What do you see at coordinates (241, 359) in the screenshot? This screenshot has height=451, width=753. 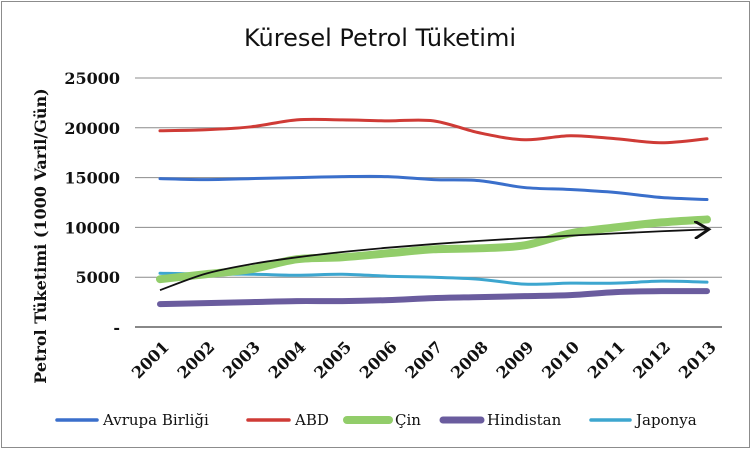 I see `x-tick-label-2003: 2003` at bounding box center [241, 359].